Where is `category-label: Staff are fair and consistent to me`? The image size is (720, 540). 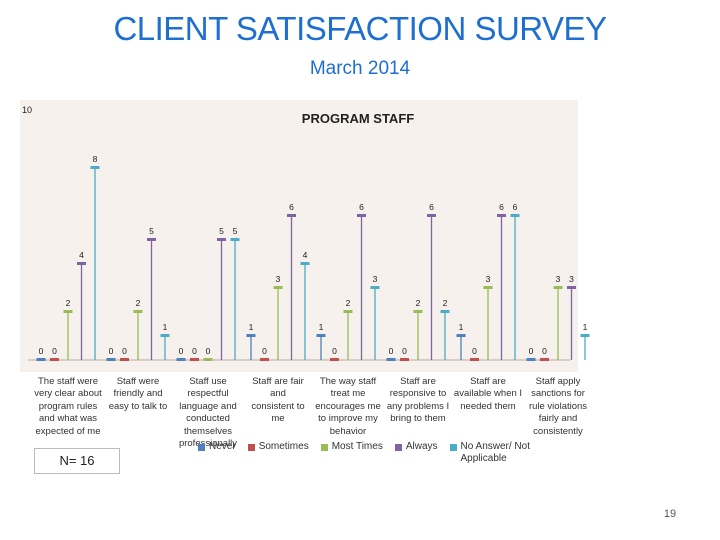 category-label: Staff are fair and consistent to me is located at coordinates (278, 401).